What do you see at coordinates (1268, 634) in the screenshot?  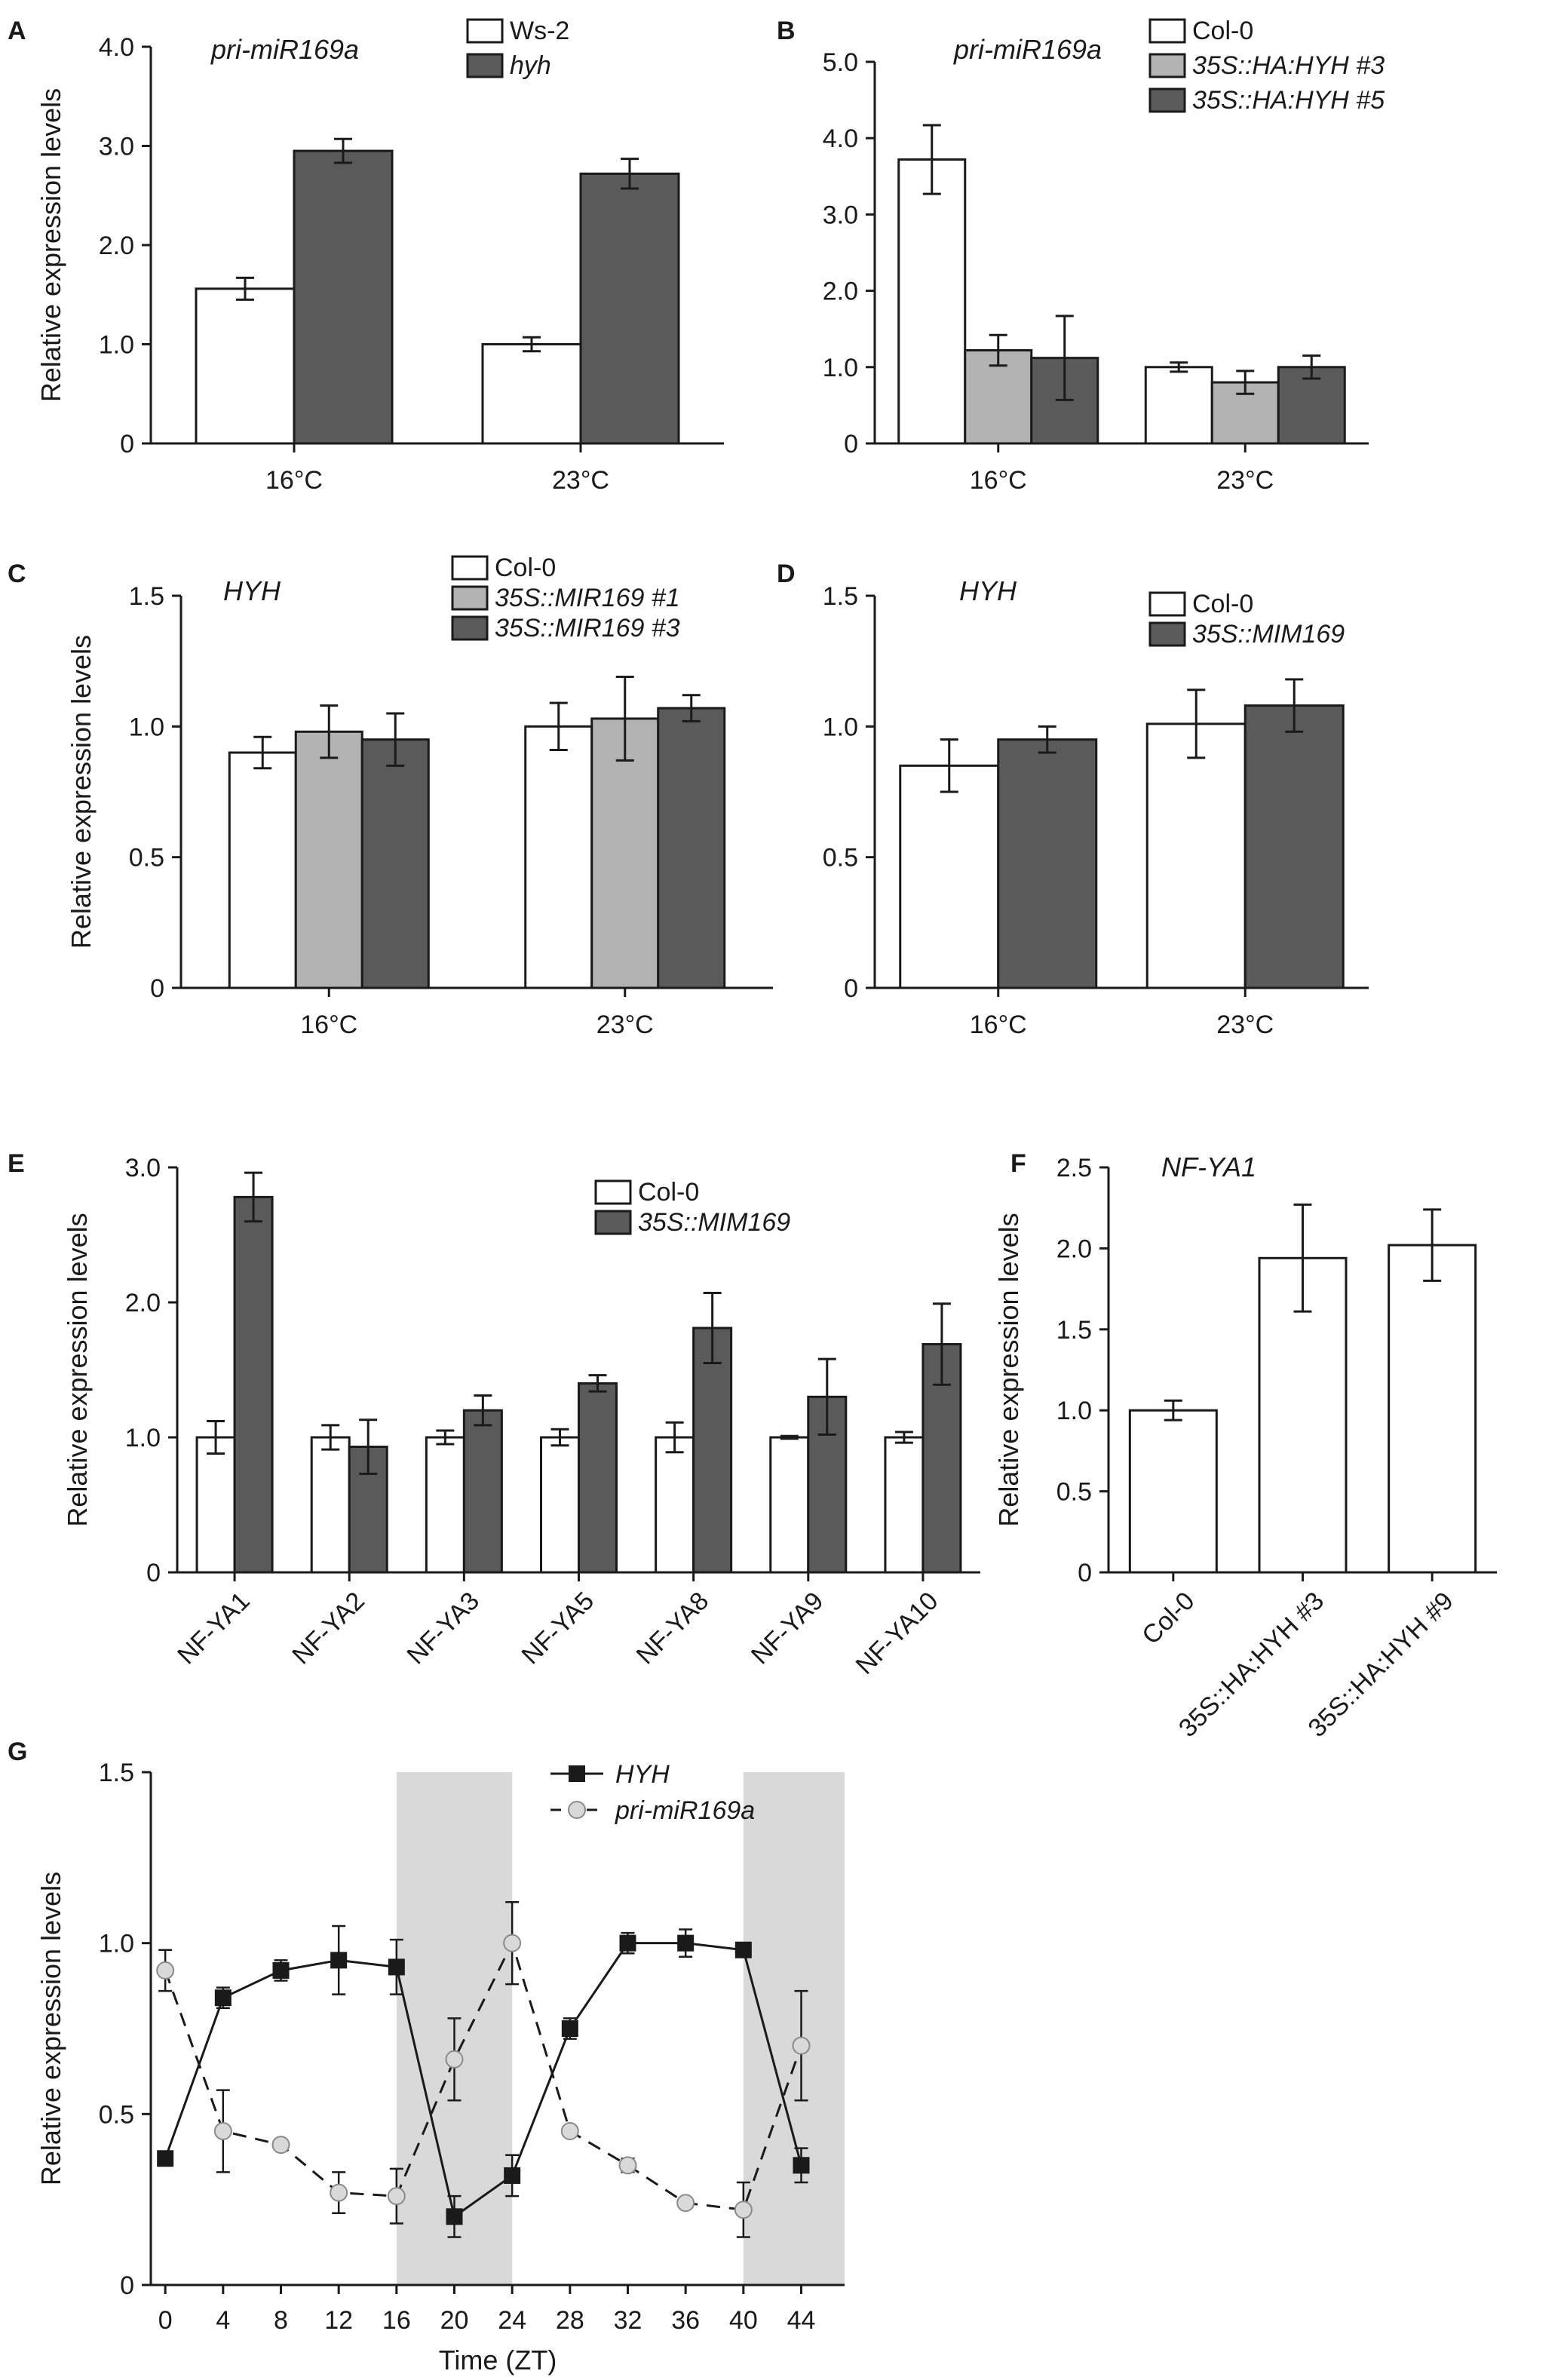 I see `legend-label: 35S::MIM169` at bounding box center [1268, 634].